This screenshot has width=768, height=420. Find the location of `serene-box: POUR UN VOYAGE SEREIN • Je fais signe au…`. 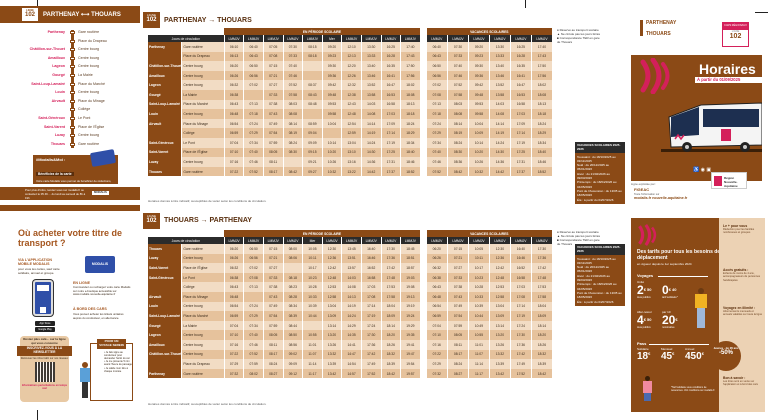

serene-box: POUR UN VOYAGE SEREIN • Je fais signe au… is located at coordinates (111, 370).